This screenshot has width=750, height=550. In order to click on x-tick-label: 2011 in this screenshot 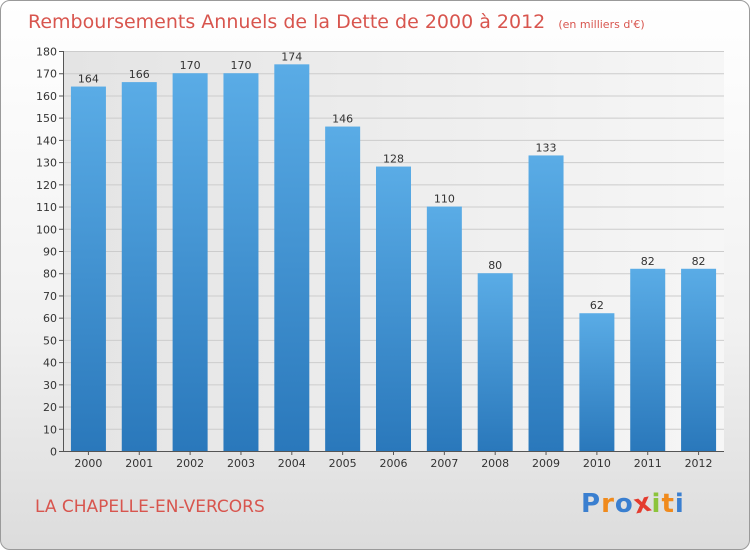, I will do `click(648, 463)`.